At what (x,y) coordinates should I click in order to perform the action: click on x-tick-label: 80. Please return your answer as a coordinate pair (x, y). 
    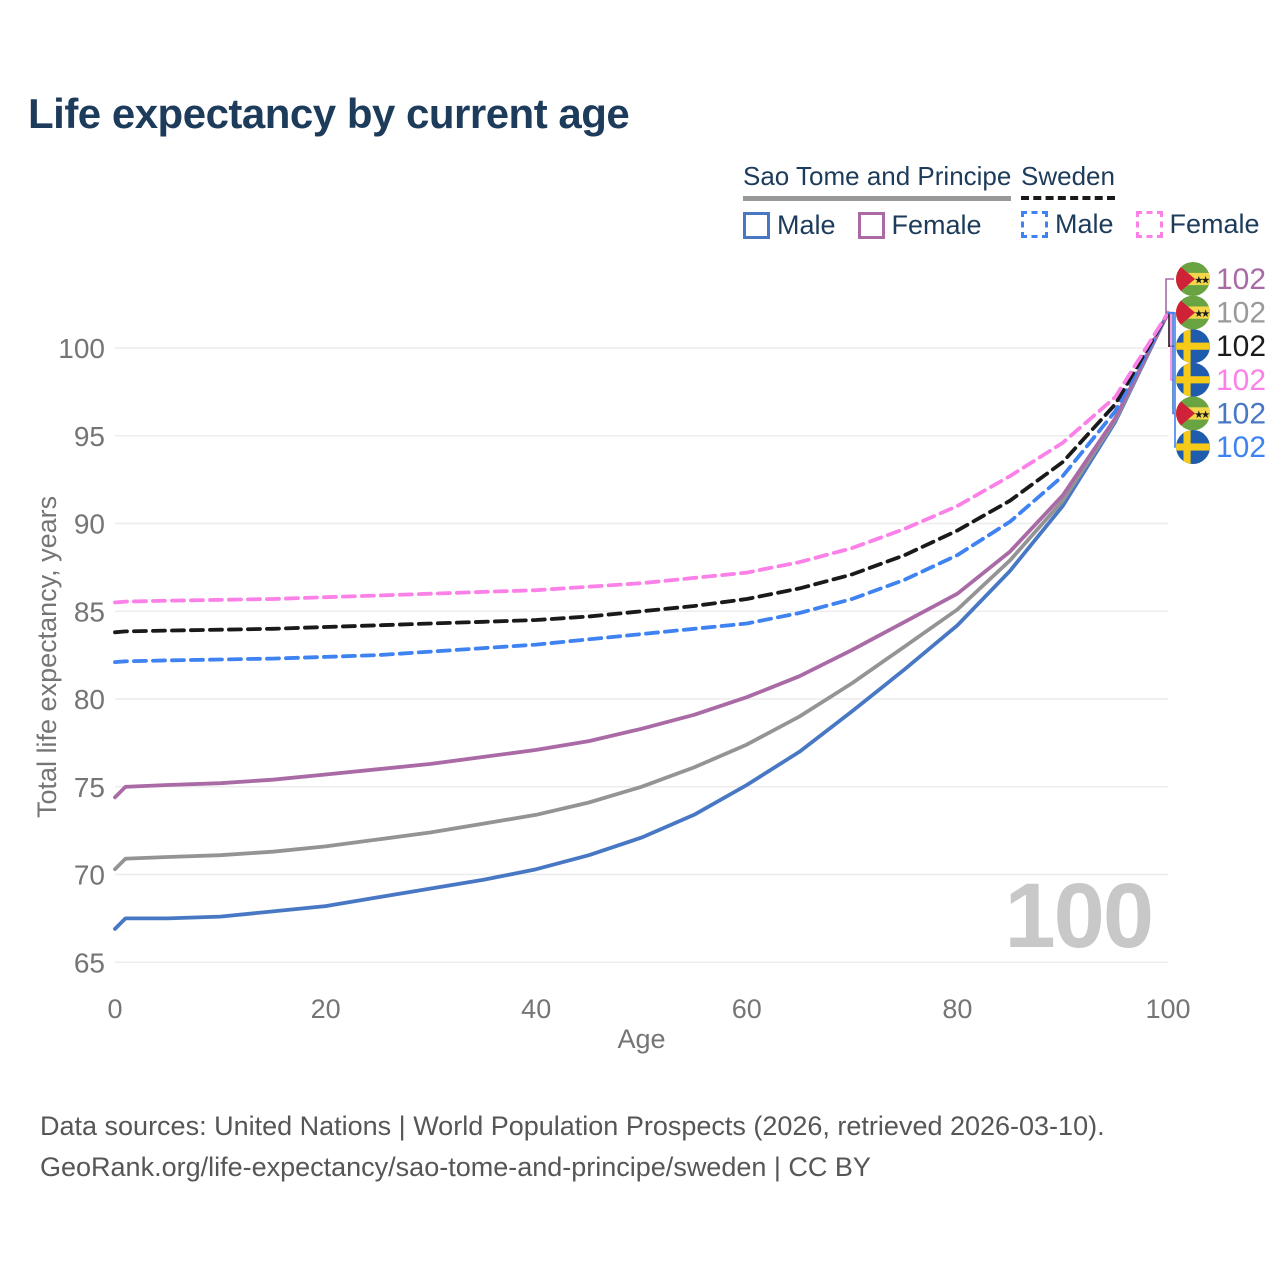
    Looking at the image, I should click on (957, 1009).